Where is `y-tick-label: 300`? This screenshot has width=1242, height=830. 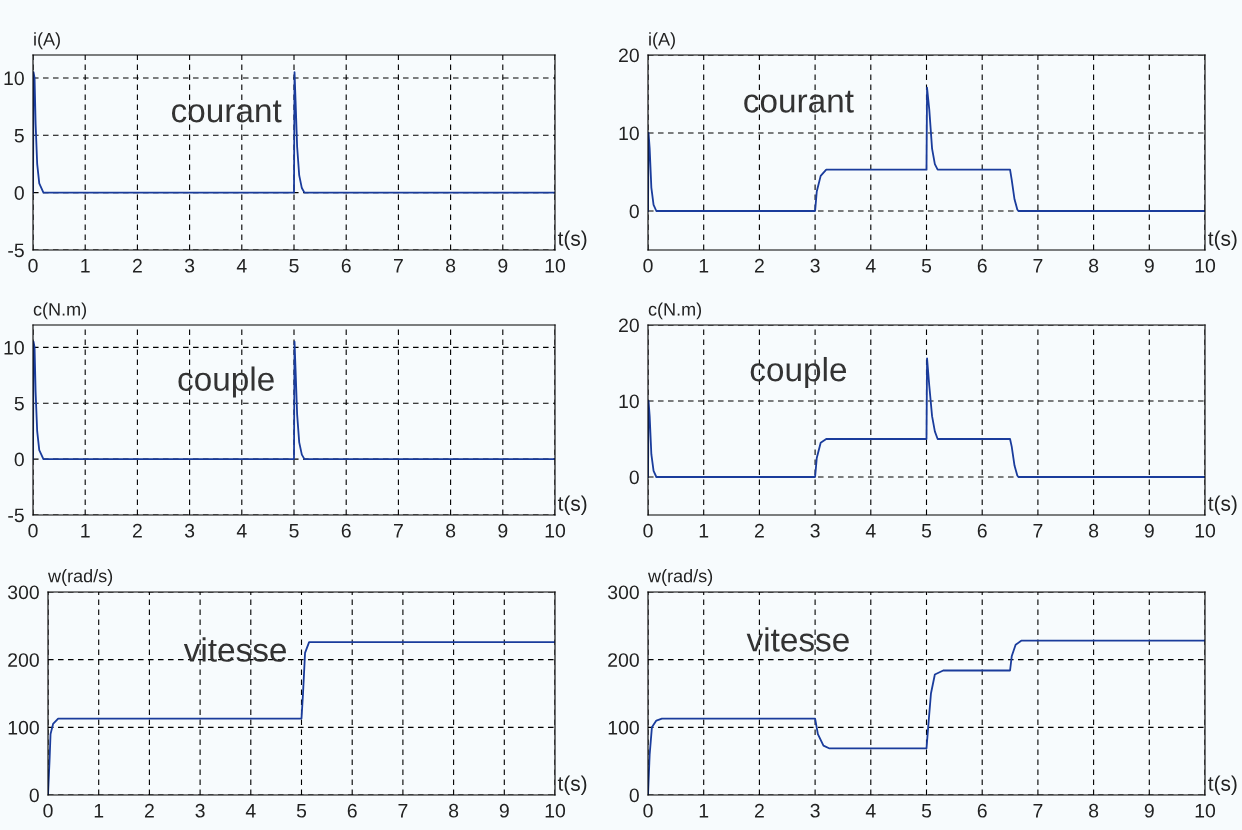 y-tick-label: 300 is located at coordinates (23, 592).